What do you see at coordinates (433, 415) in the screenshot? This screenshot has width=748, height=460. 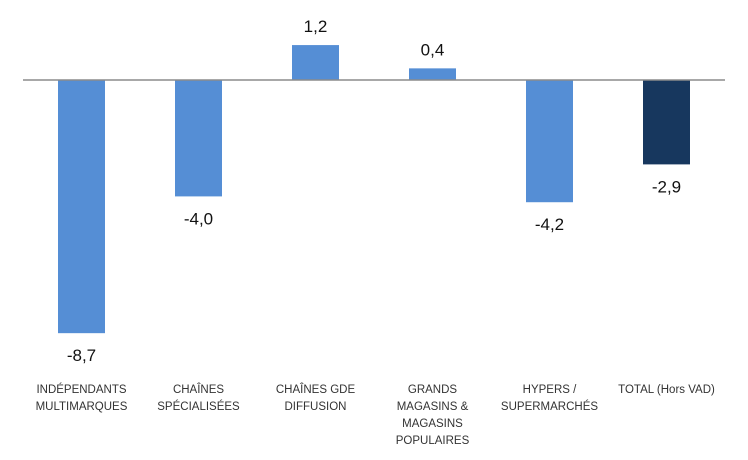 I see `category-label-3: GRANDS MAGASINS & MAGASINS POPULAIRES` at bounding box center [433, 415].